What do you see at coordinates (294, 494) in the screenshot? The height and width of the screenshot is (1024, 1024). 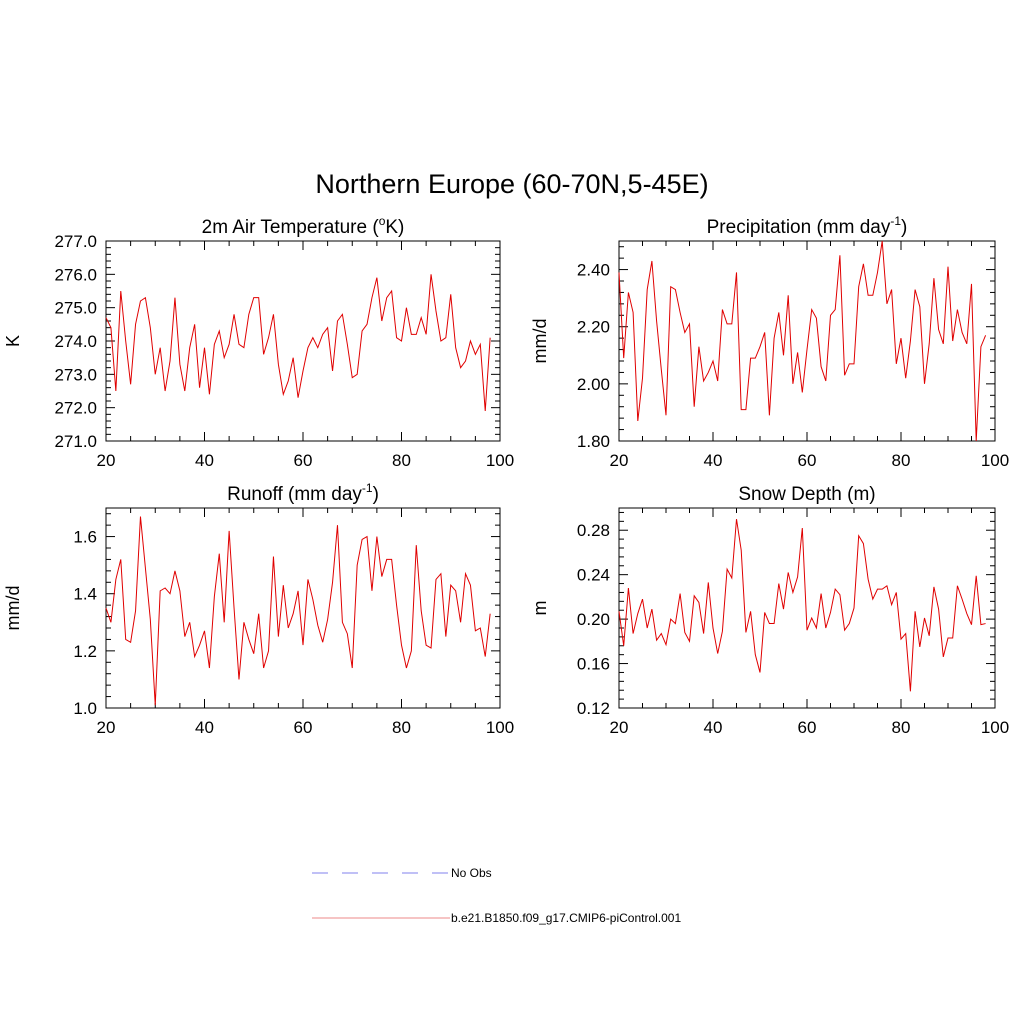 I see `runoff-title-text: Runoff (mm day` at bounding box center [294, 494].